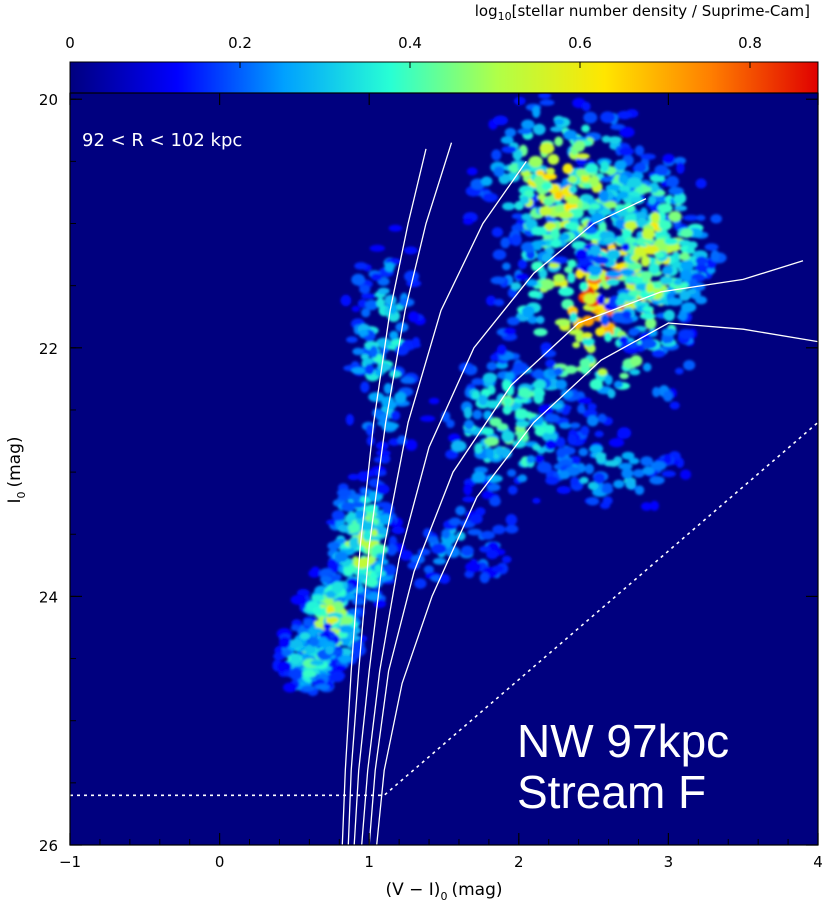 This screenshot has height=907, width=830. Describe the element at coordinates (818, 862) in the screenshot. I see `x-tick-label: 4` at that location.